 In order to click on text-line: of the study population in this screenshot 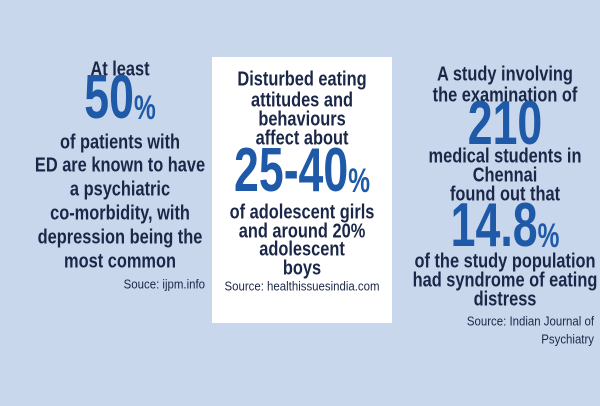, I will do `click(504, 260)`.